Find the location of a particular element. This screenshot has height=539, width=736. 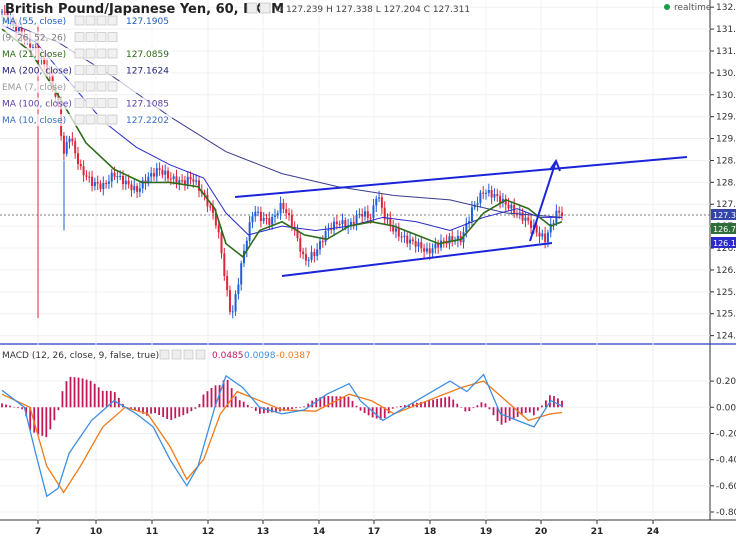

indicator-legend-row: (9, 26, 52, 26) is located at coordinates (86, 37).